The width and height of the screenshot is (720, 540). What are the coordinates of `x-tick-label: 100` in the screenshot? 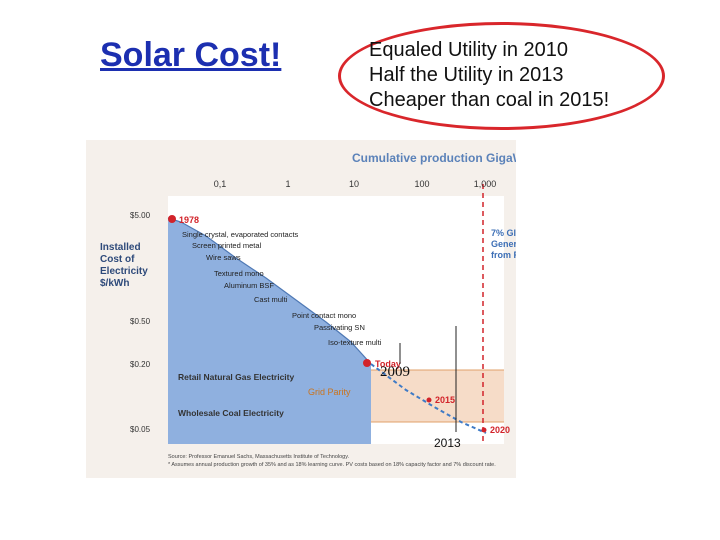 It's located at (421, 184).